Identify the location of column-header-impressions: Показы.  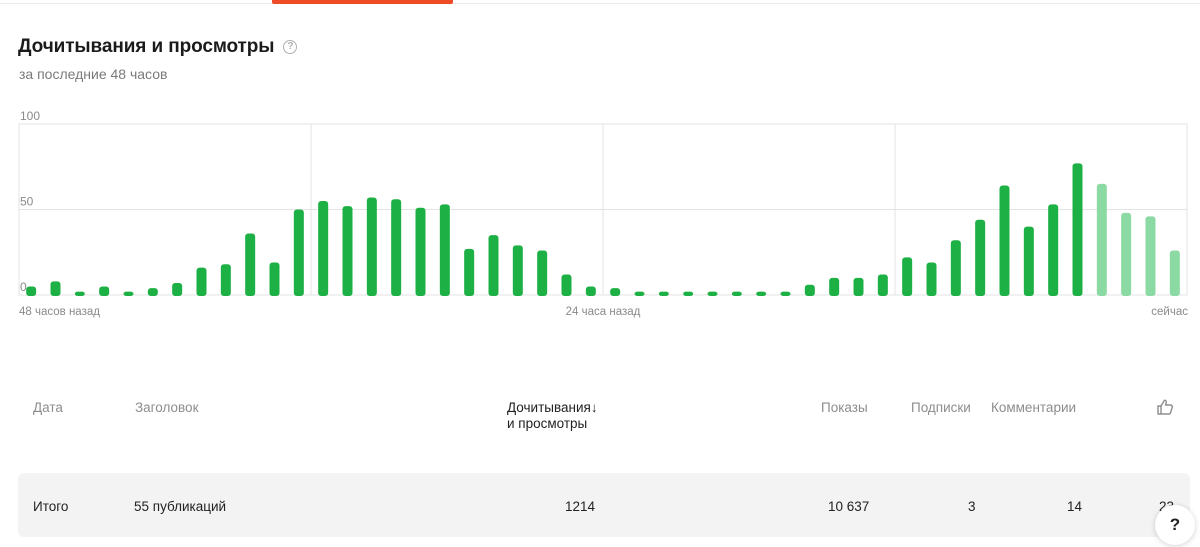
(844, 407).